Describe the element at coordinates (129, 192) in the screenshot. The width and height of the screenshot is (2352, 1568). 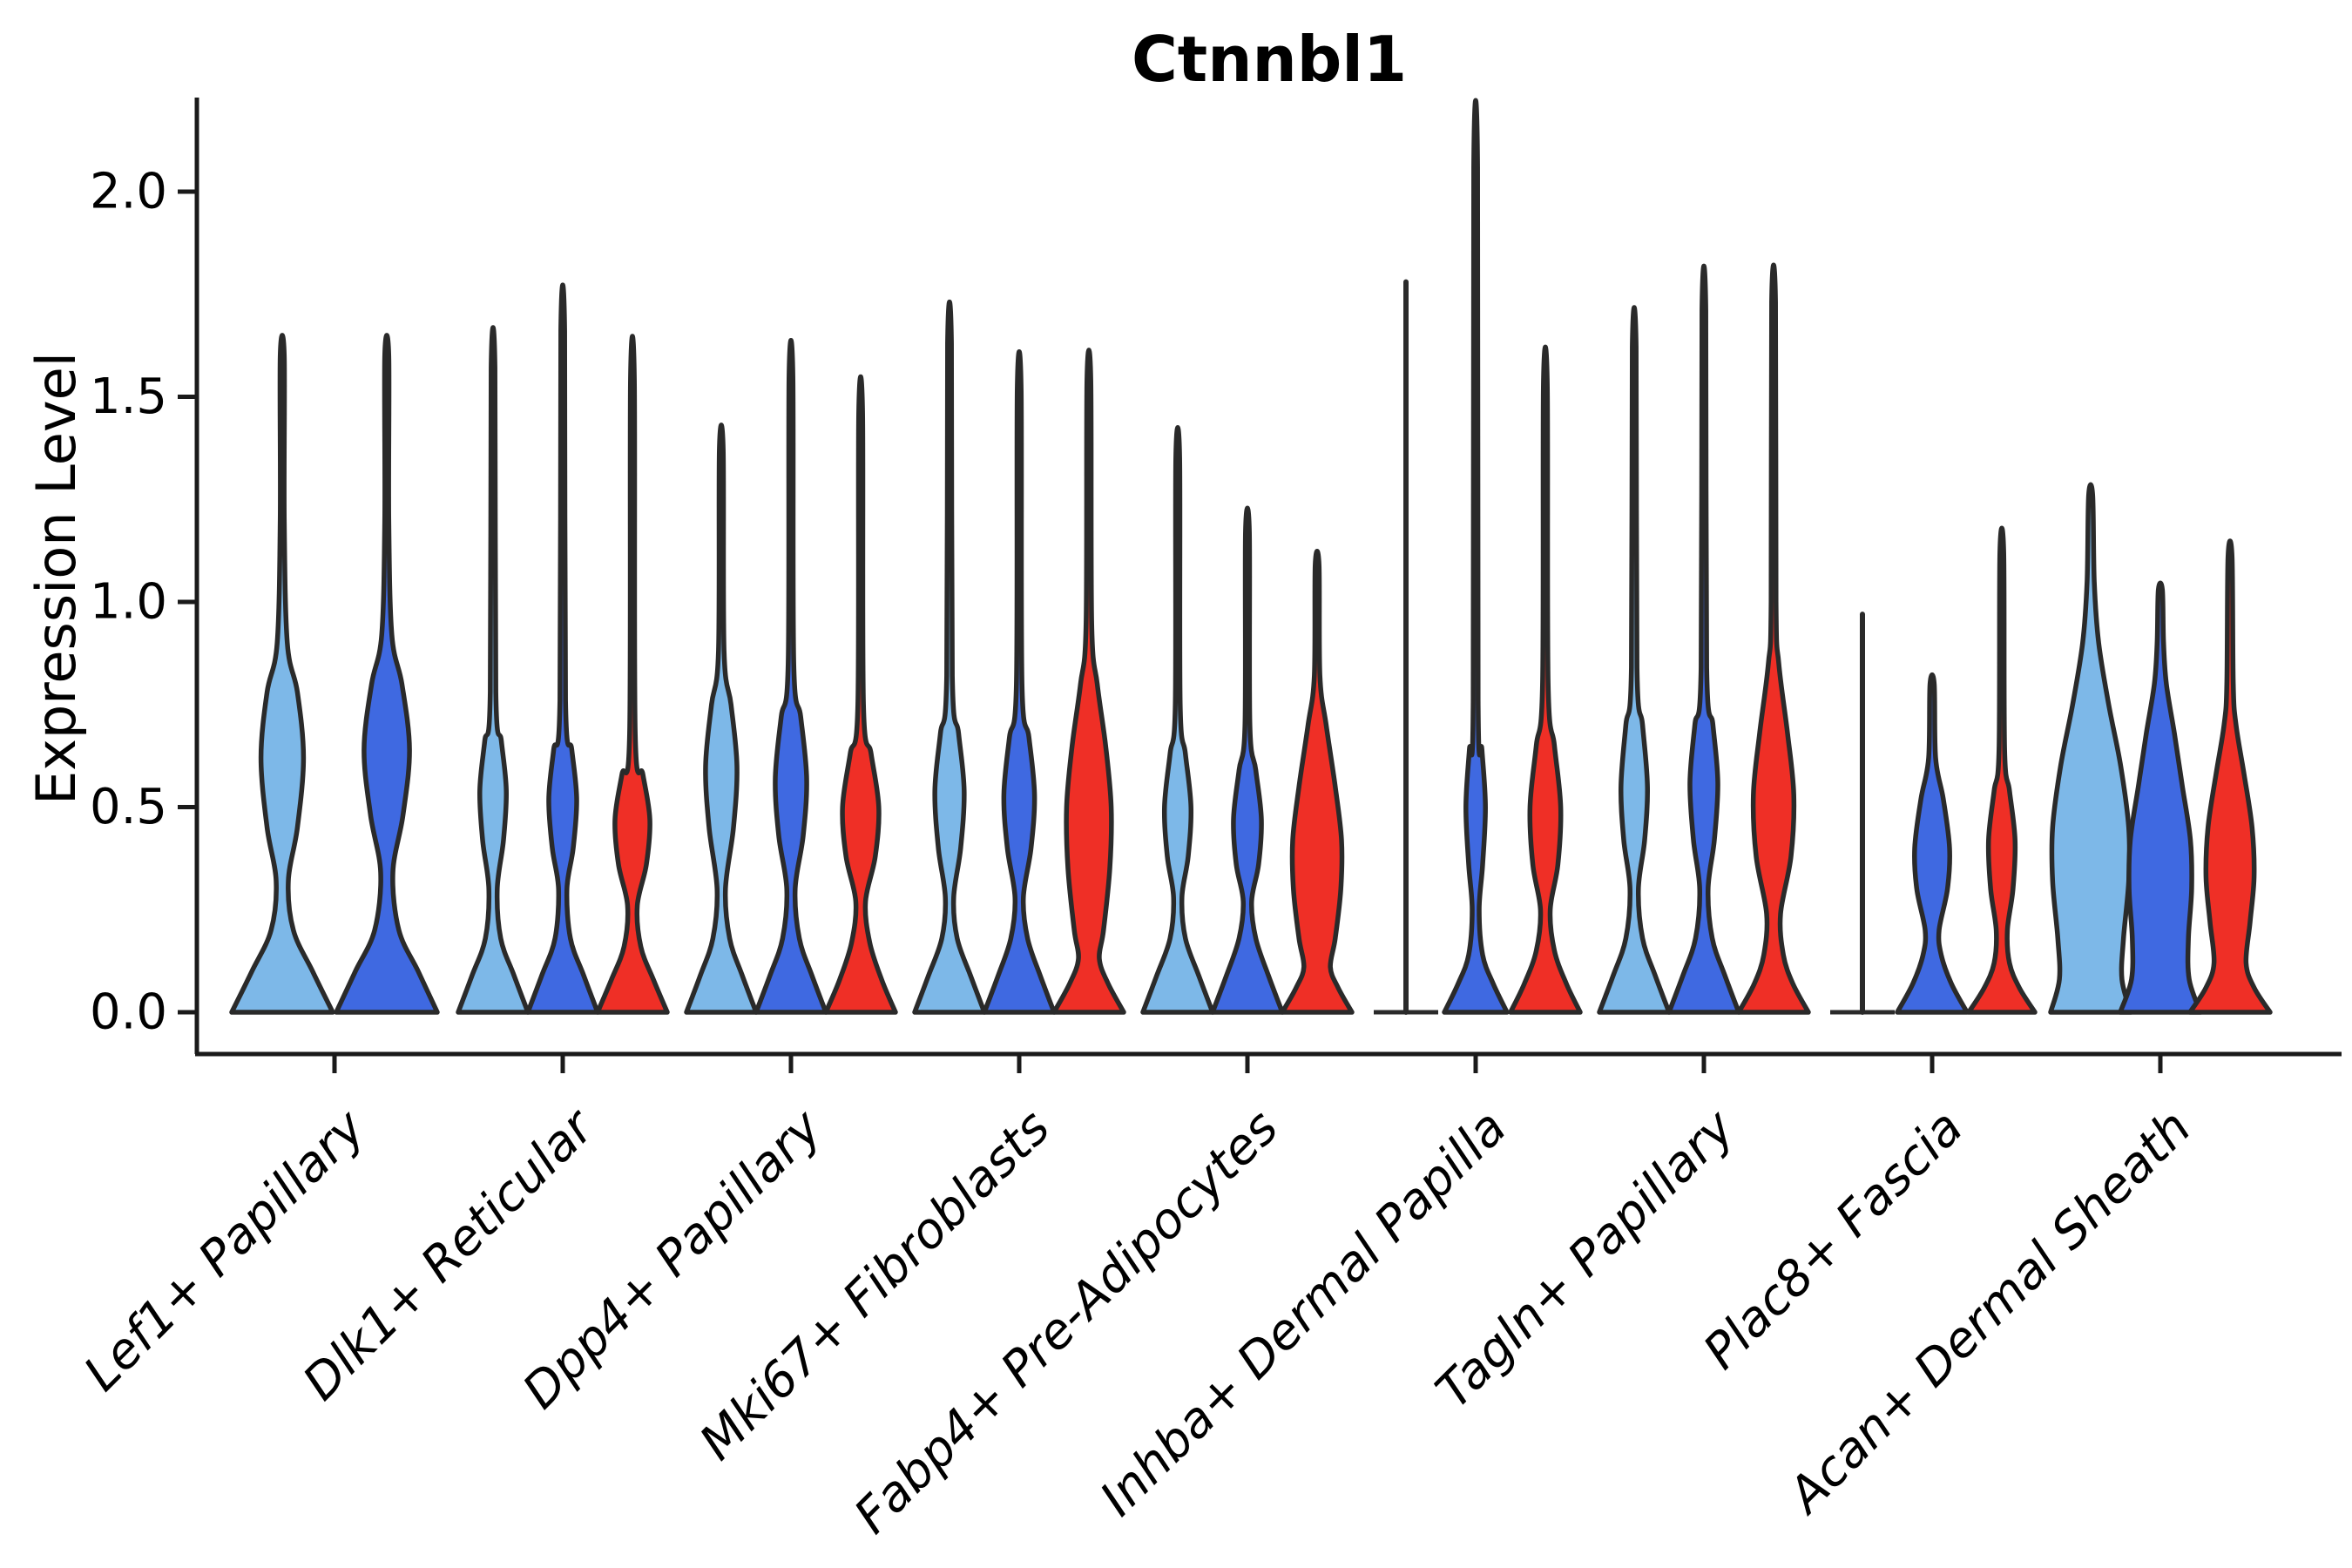
I see `y-tick-label: 2.0` at that location.